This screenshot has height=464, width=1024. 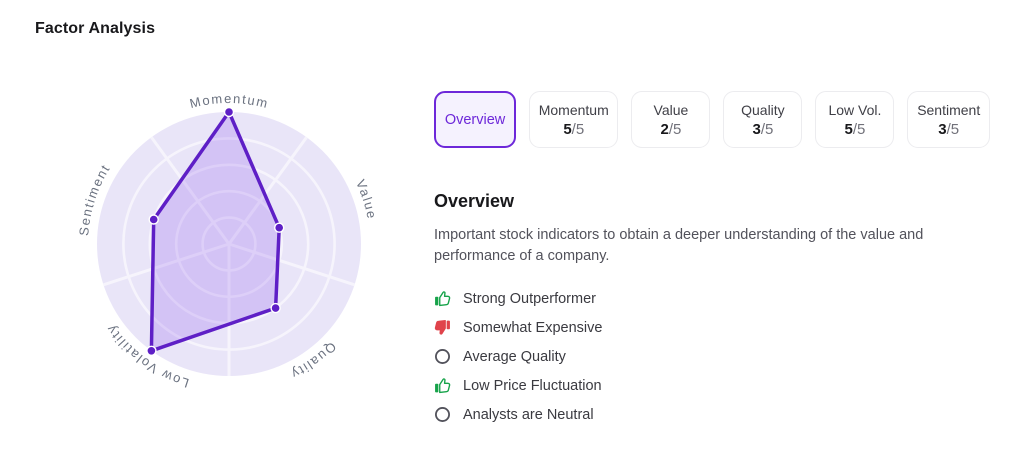 I want to click on thumbs-down-icon, so click(x=442, y=327).